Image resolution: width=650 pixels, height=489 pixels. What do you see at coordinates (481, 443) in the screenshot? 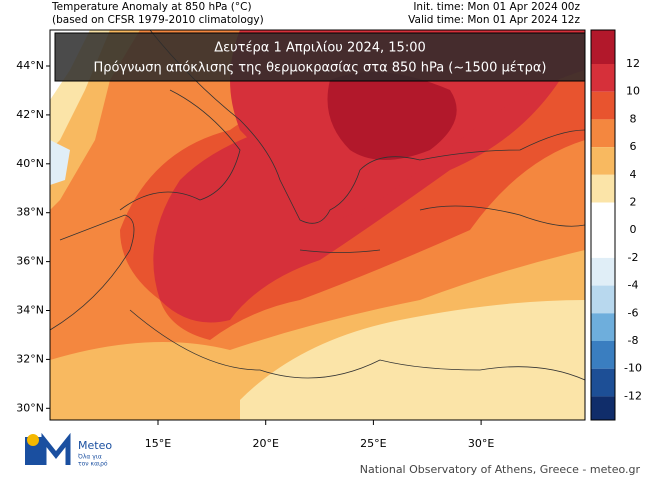
I see `lon-label: 30°E` at bounding box center [481, 443].